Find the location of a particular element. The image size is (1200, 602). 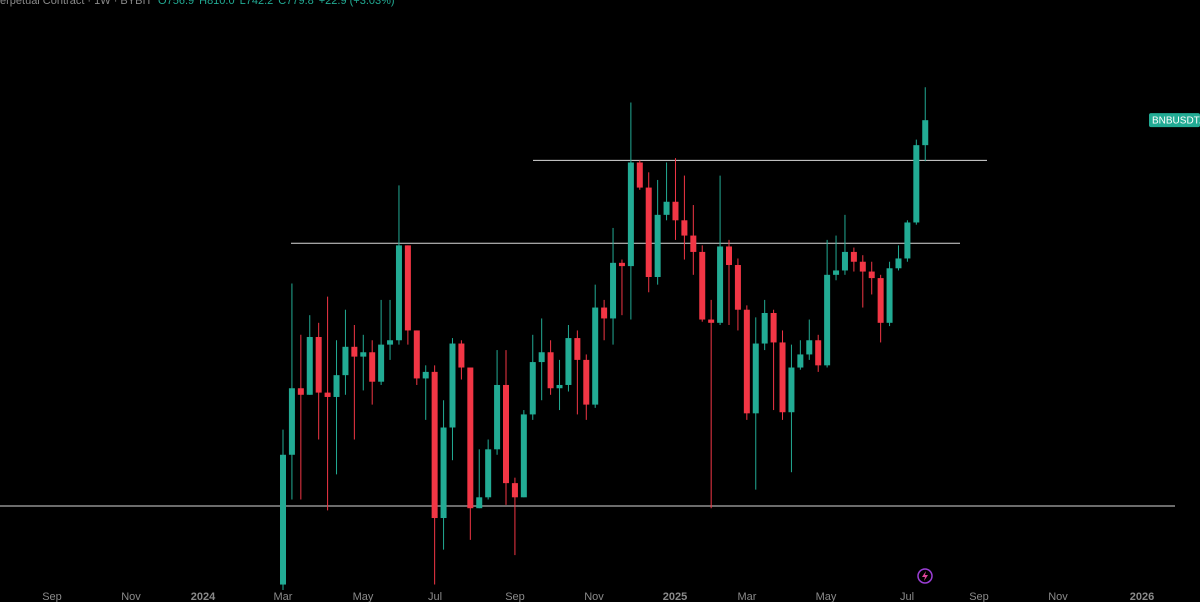

legend-text: L742.2 is located at coordinates (257, 3).